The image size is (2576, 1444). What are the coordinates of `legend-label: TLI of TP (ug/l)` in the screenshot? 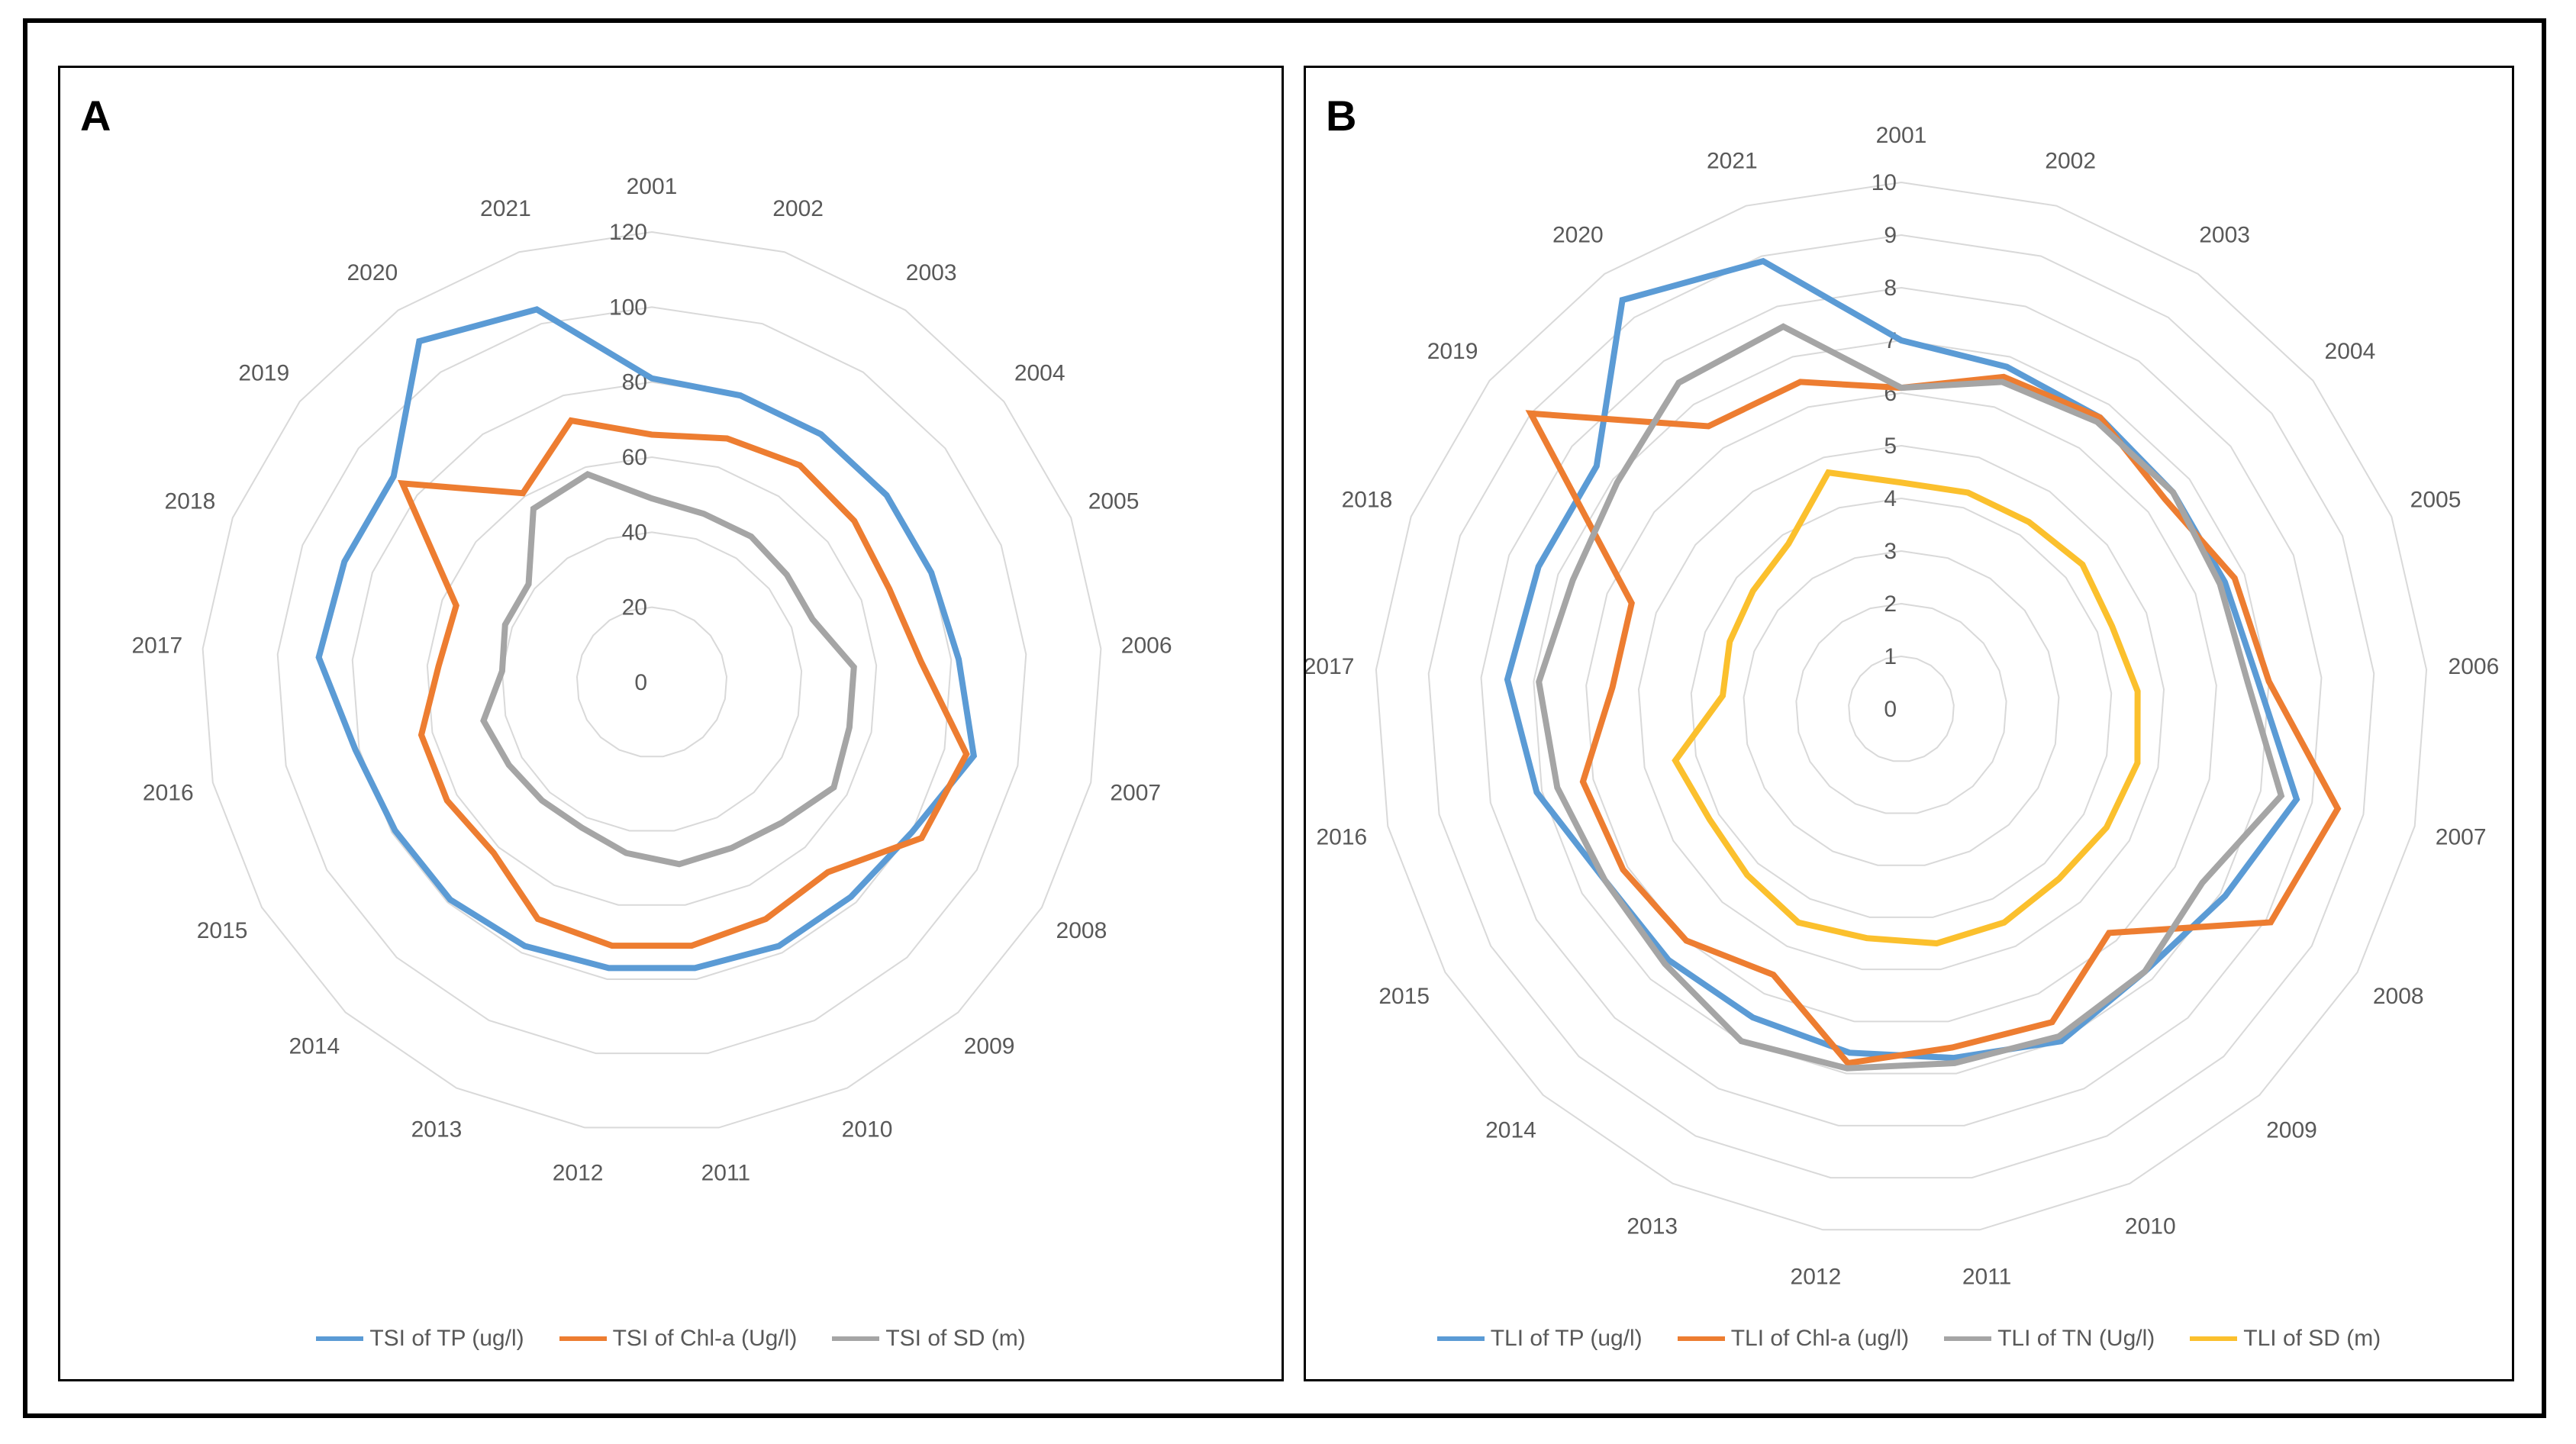 It's located at (1566, 1338).